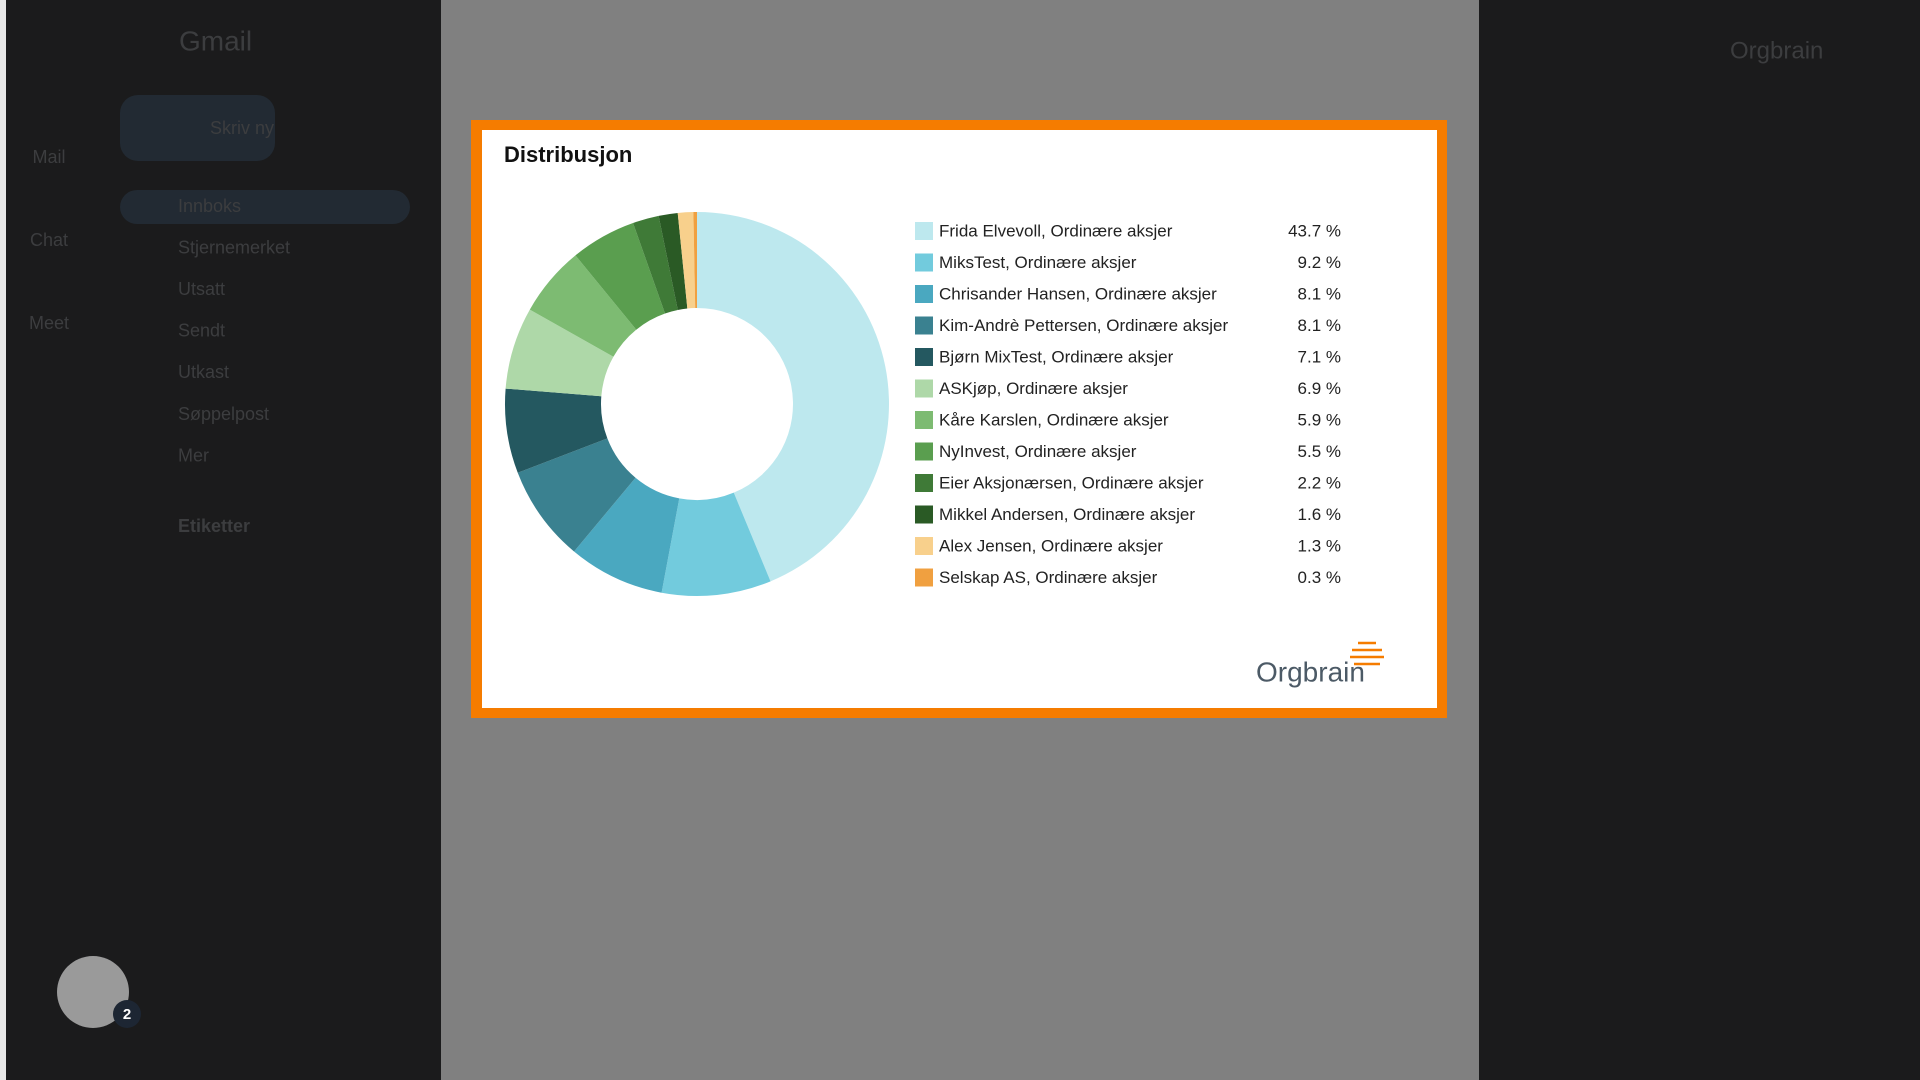 The image size is (1920, 1080). Describe the element at coordinates (1319, 388) in the screenshot. I see `legend-value: 6.9 %` at that location.